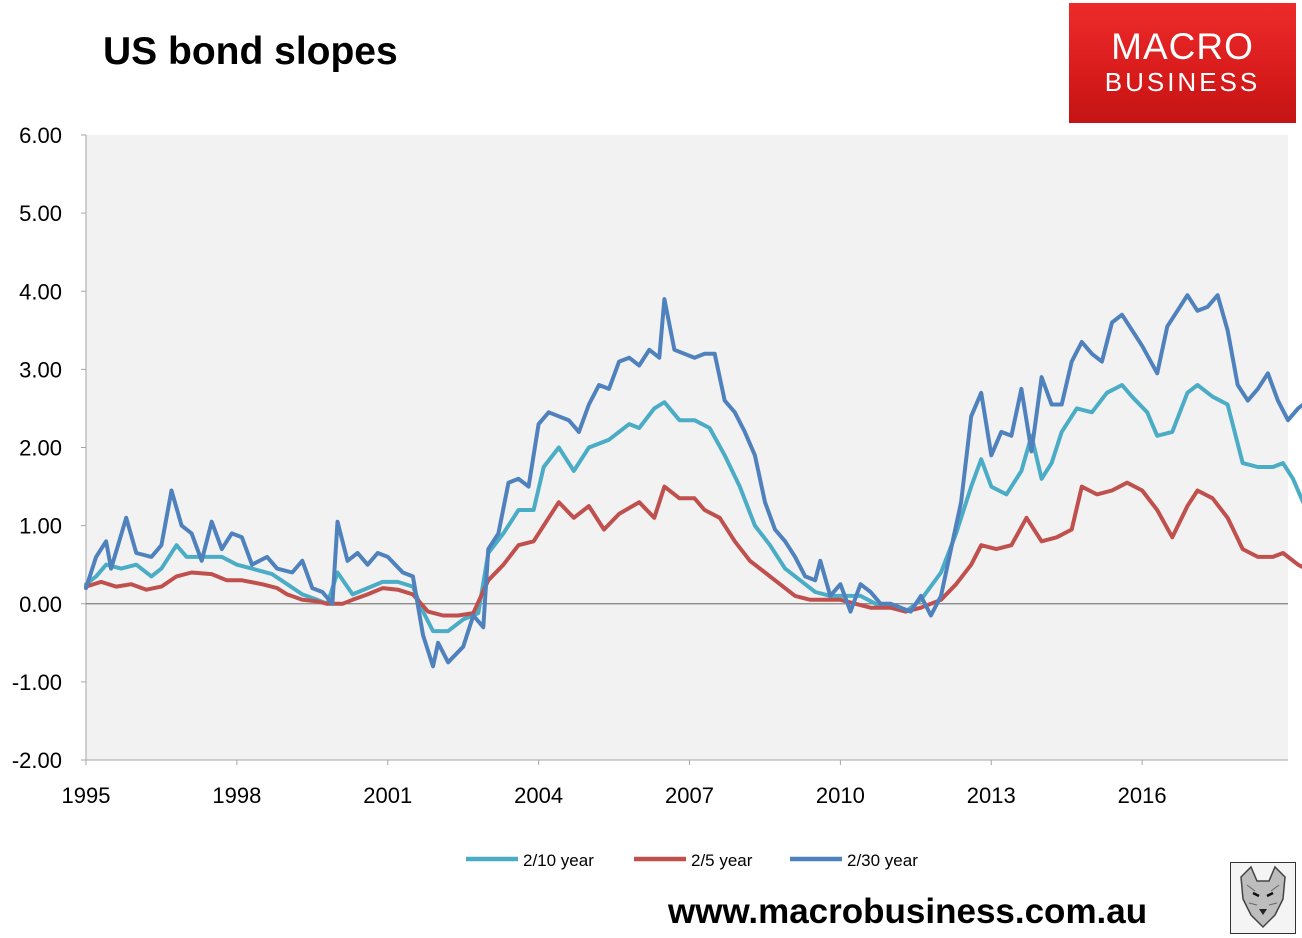 The height and width of the screenshot is (938, 1302). I want to click on y-axis: 6.00 5.00 4.00 3.00 2.00 1.00 0.00 -1.00 -2.00, so click(49, 448).